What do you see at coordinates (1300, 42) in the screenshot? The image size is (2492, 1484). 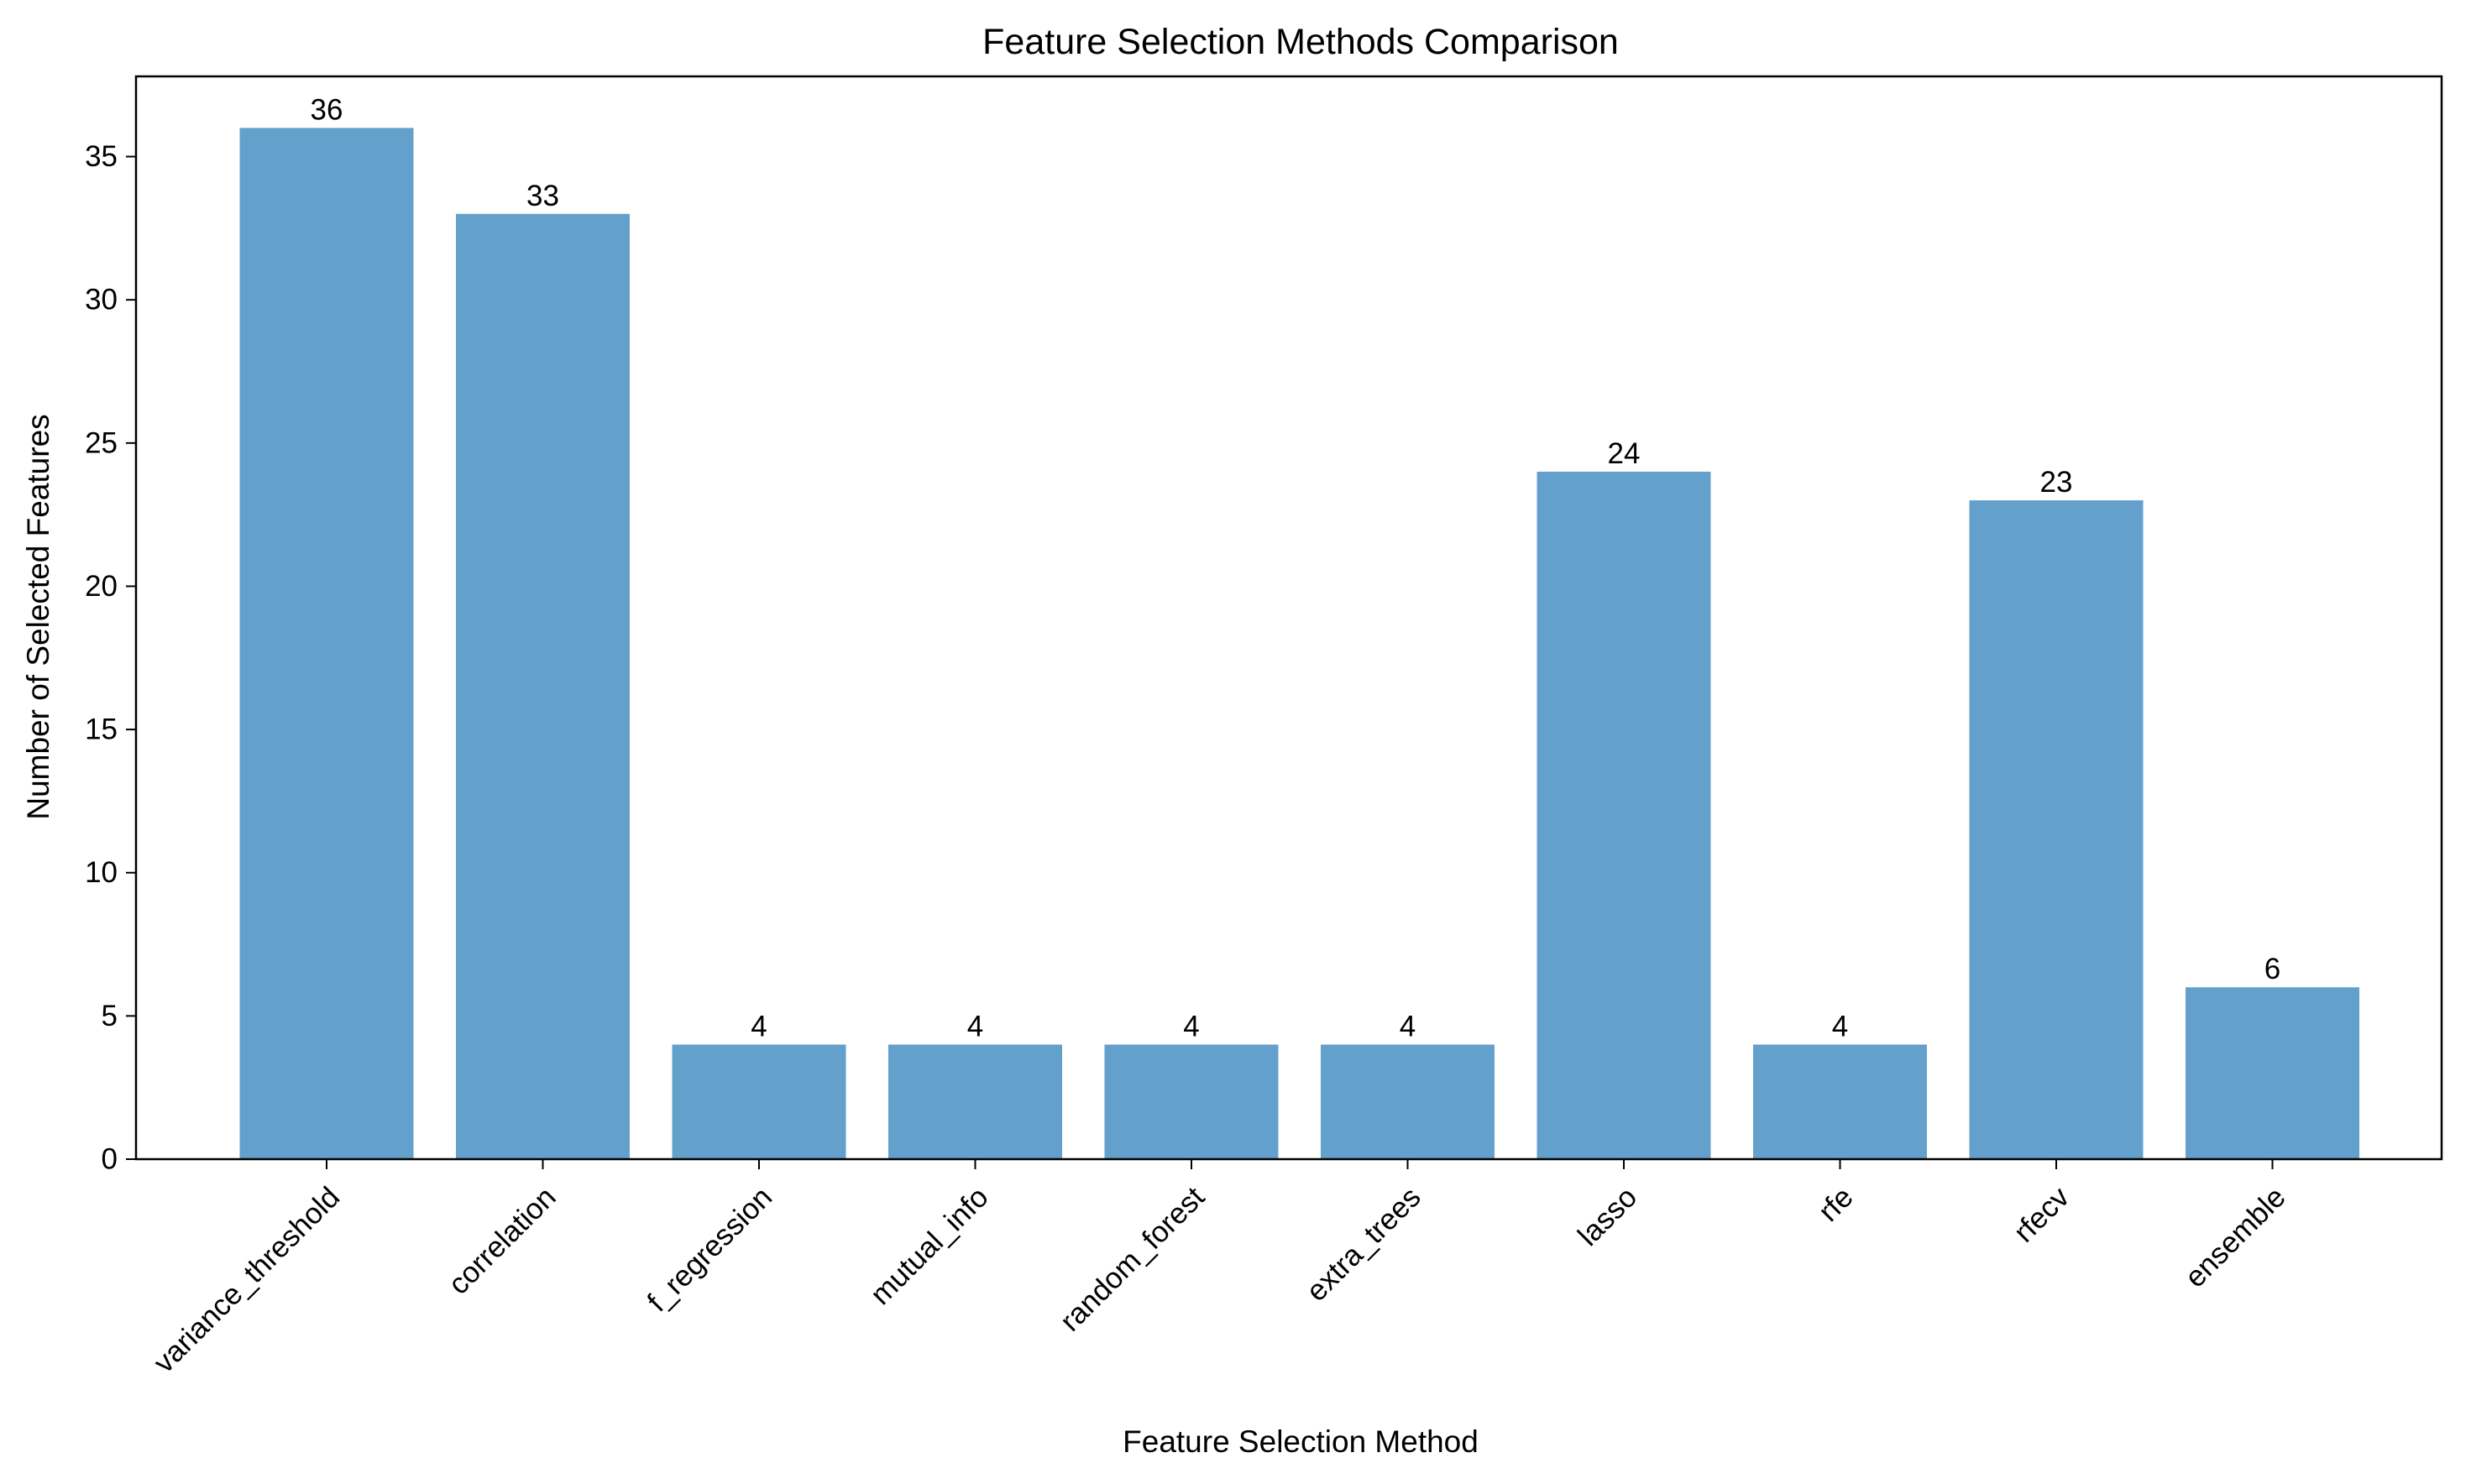 I see `chart-title: Feature Selection Methods Comparison` at bounding box center [1300, 42].